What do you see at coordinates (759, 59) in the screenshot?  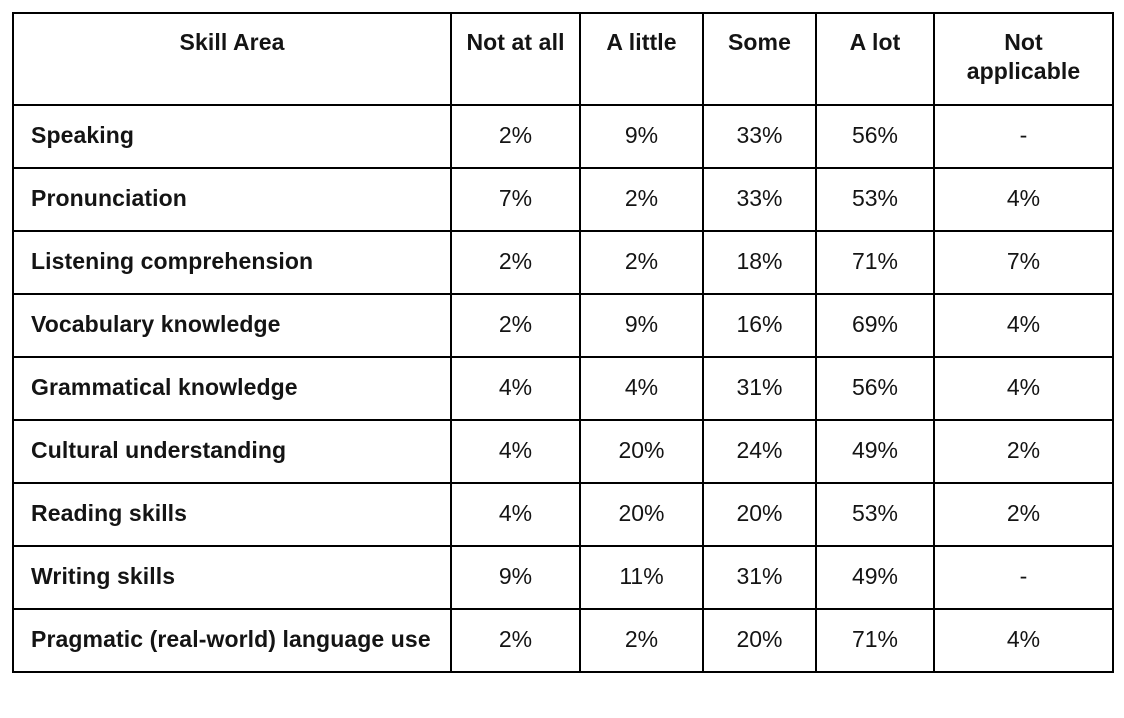 I see `col-header-some: Some` at bounding box center [759, 59].